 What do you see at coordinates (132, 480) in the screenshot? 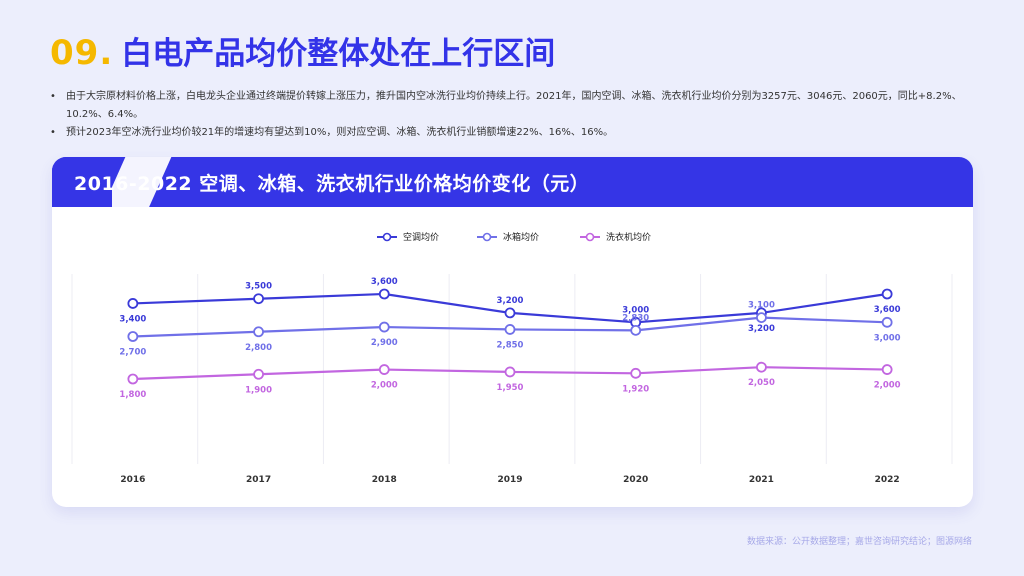
I see `x-tick-label: 2016` at bounding box center [132, 480].